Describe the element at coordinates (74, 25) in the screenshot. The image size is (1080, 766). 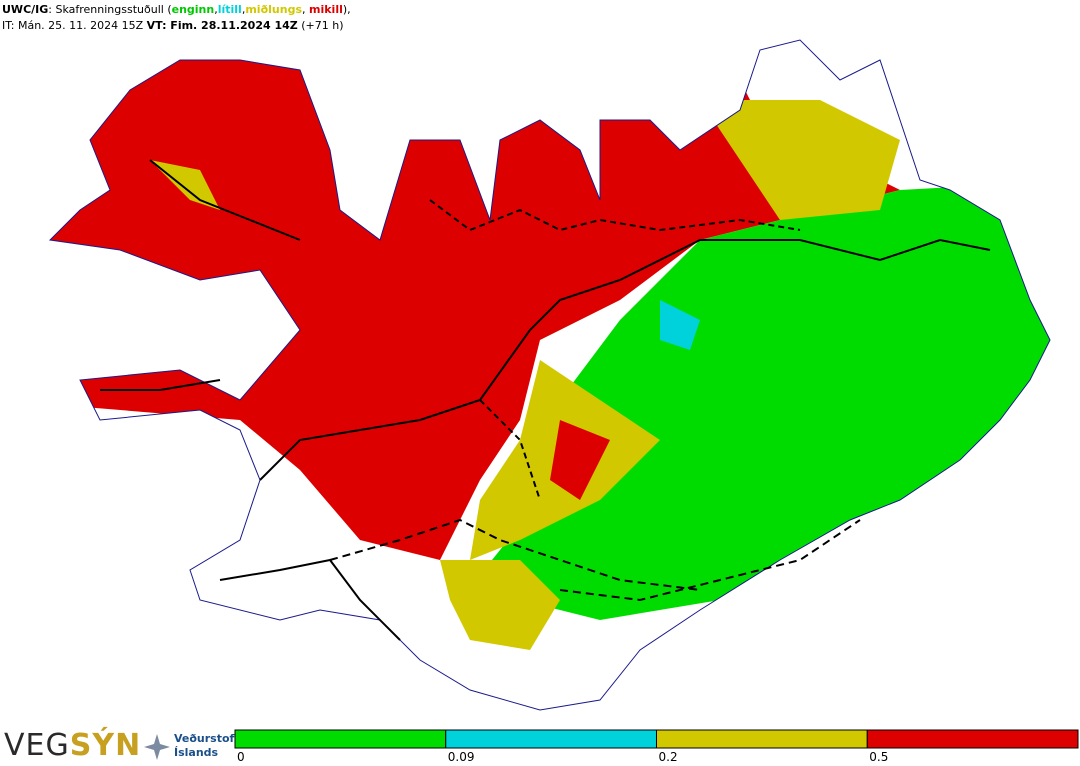
I see `header-text: IT: Mán. 25. 11. 2024 15Z` at that location.